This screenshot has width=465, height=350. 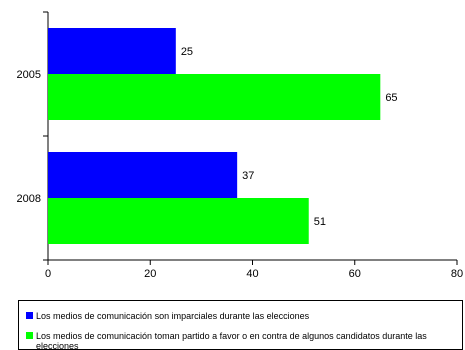 What do you see at coordinates (355, 274) in the screenshot?
I see `x-tick-label: 60` at bounding box center [355, 274].